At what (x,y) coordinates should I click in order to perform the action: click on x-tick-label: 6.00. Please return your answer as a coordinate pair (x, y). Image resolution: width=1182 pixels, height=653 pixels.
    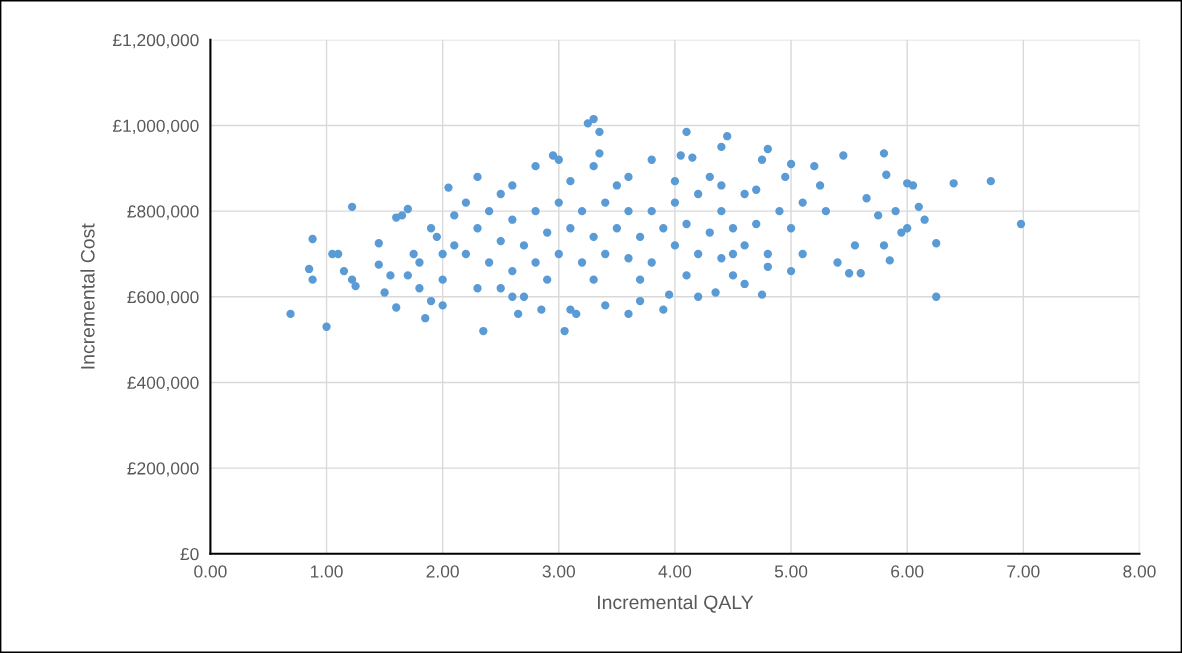
    Looking at the image, I should click on (907, 571).